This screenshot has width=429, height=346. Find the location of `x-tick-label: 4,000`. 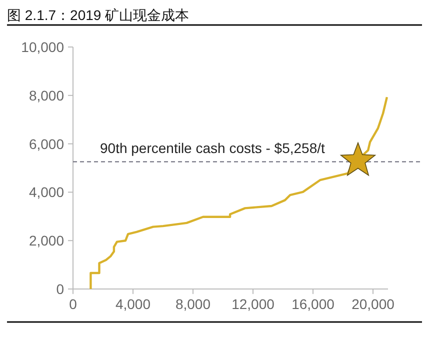

x-tick-label: 4,000 is located at coordinates (133, 304).